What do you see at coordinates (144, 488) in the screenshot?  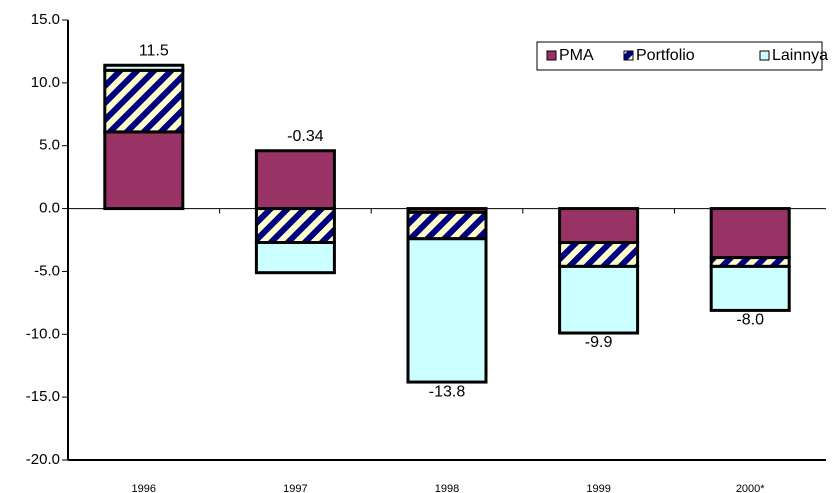 I see `x-tick-label: 1996` at bounding box center [144, 488].